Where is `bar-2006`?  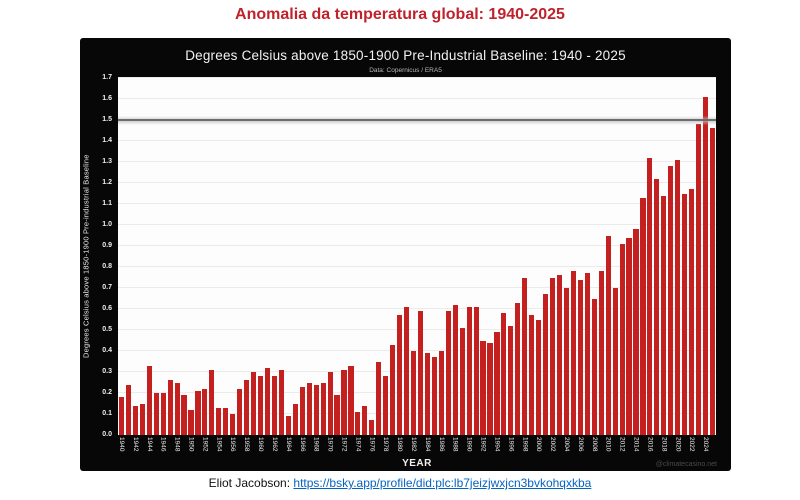 bar-2006 is located at coordinates (580, 357).